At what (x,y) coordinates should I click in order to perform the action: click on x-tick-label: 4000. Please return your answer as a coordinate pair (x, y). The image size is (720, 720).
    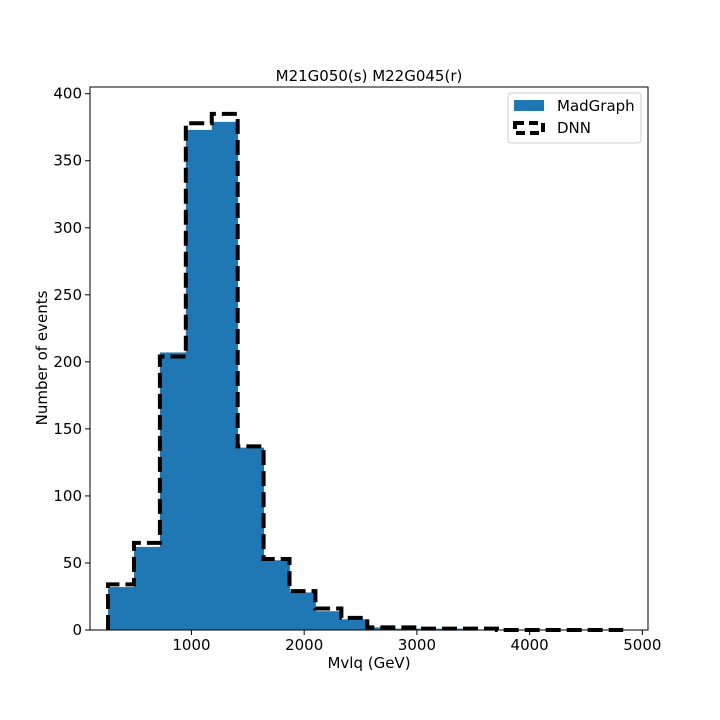
    Looking at the image, I should click on (530, 645).